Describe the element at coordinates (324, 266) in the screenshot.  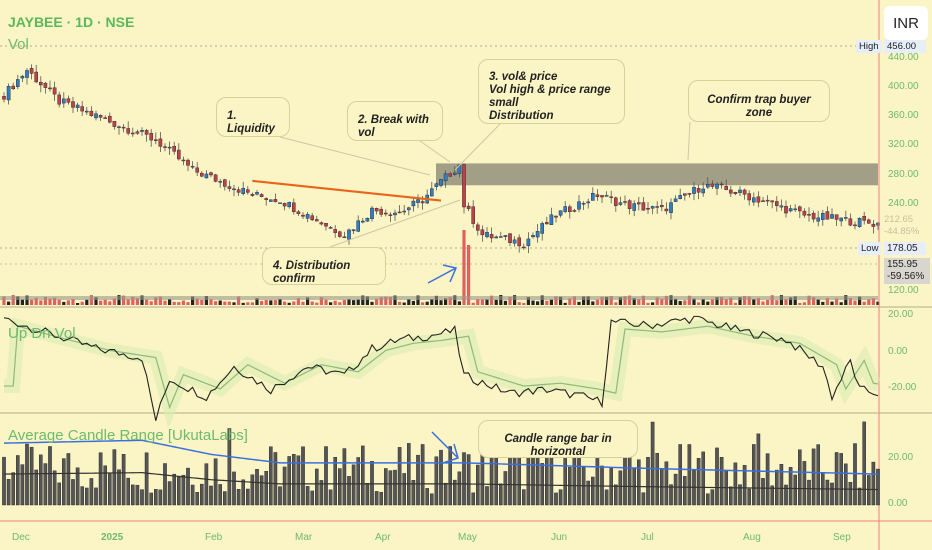
I see `annotation-distribution-confirm: 4. Distribution confirm` at that location.